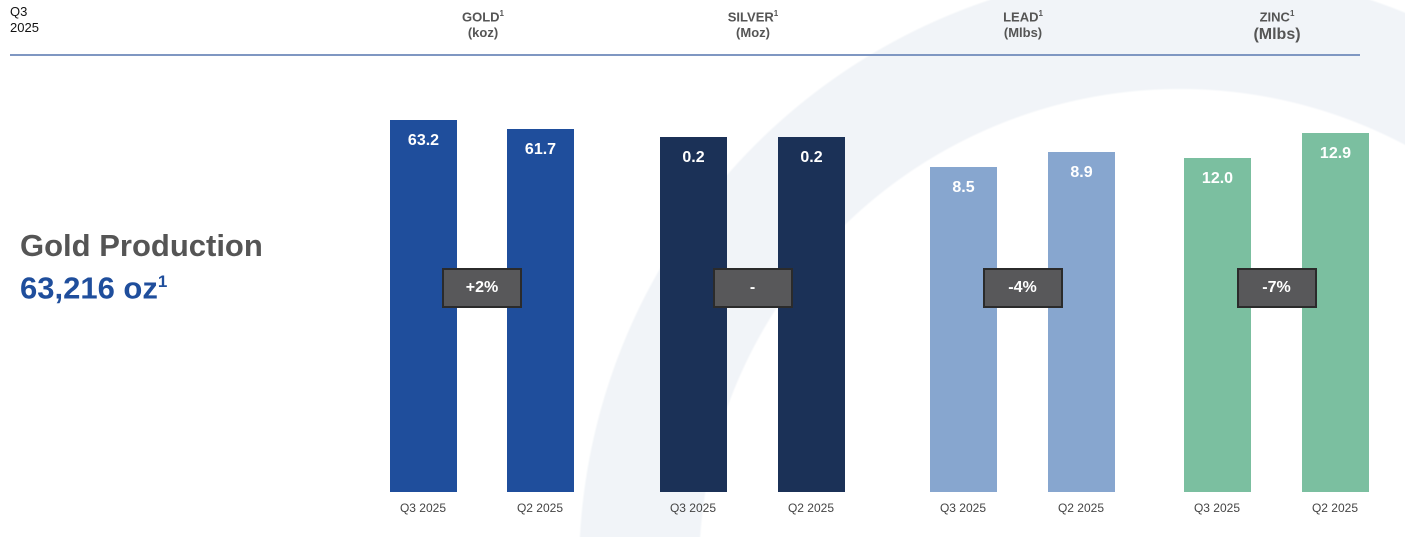 Image resolution: width=1405 pixels, height=537 pixels. What do you see at coordinates (540, 149) in the screenshot?
I see `data-label: 61.7` at bounding box center [540, 149].